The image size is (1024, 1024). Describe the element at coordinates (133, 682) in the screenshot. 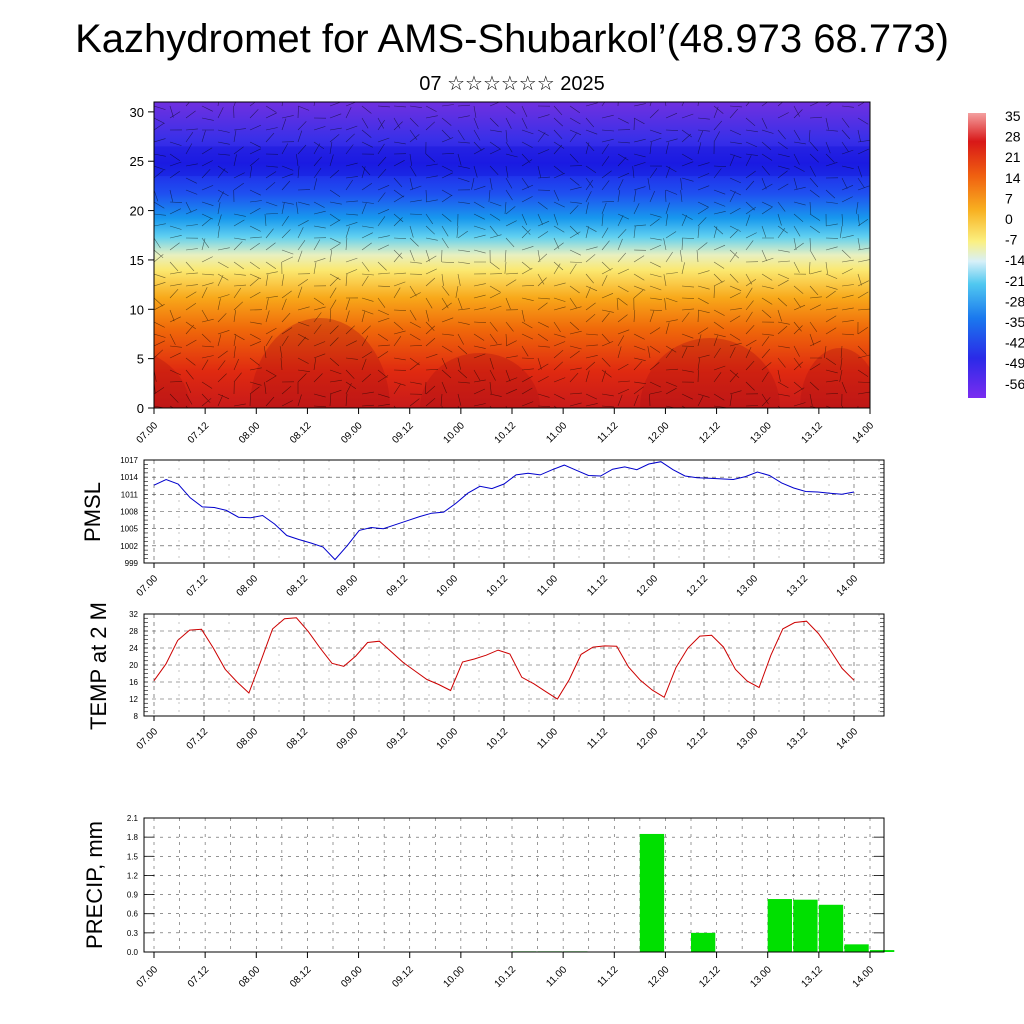

I see `y-tick-label: 16` at that location.